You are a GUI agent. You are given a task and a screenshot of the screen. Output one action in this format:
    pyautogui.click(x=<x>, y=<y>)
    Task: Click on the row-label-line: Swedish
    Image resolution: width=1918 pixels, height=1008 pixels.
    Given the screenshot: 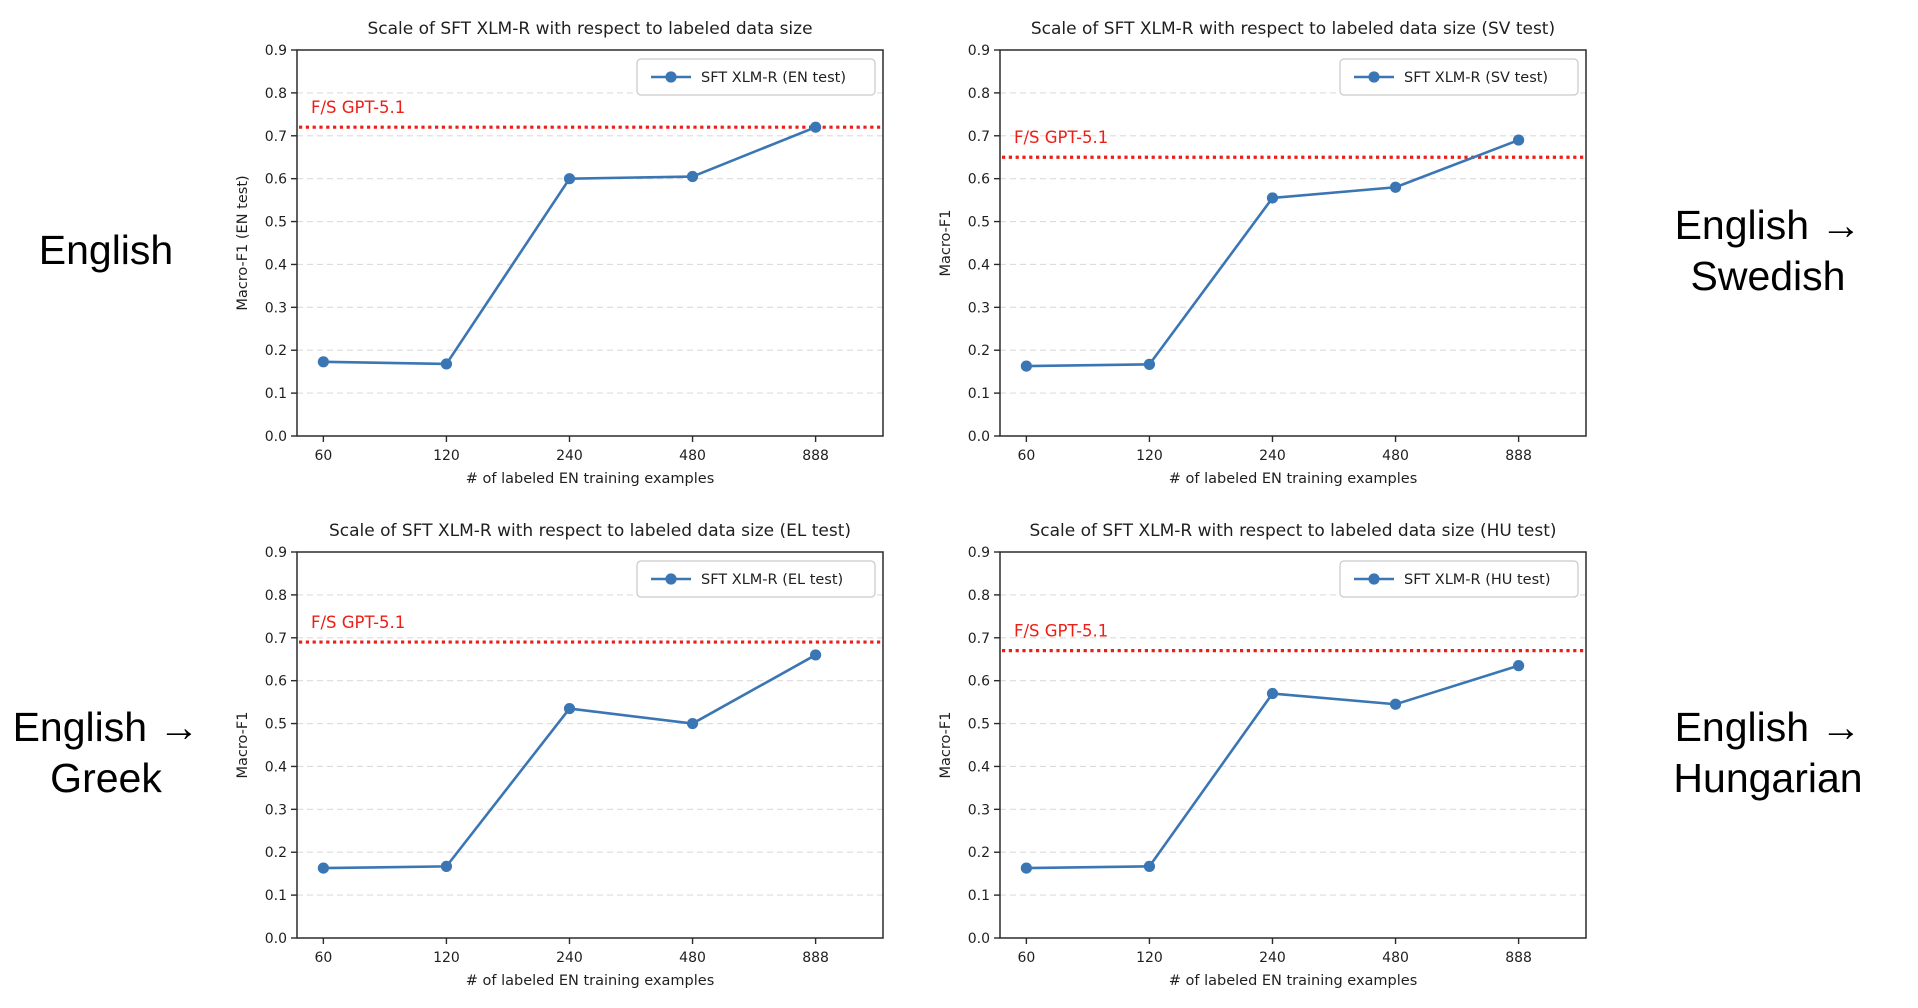 What is the action you would take?
    pyautogui.click(x=1768, y=276)
    